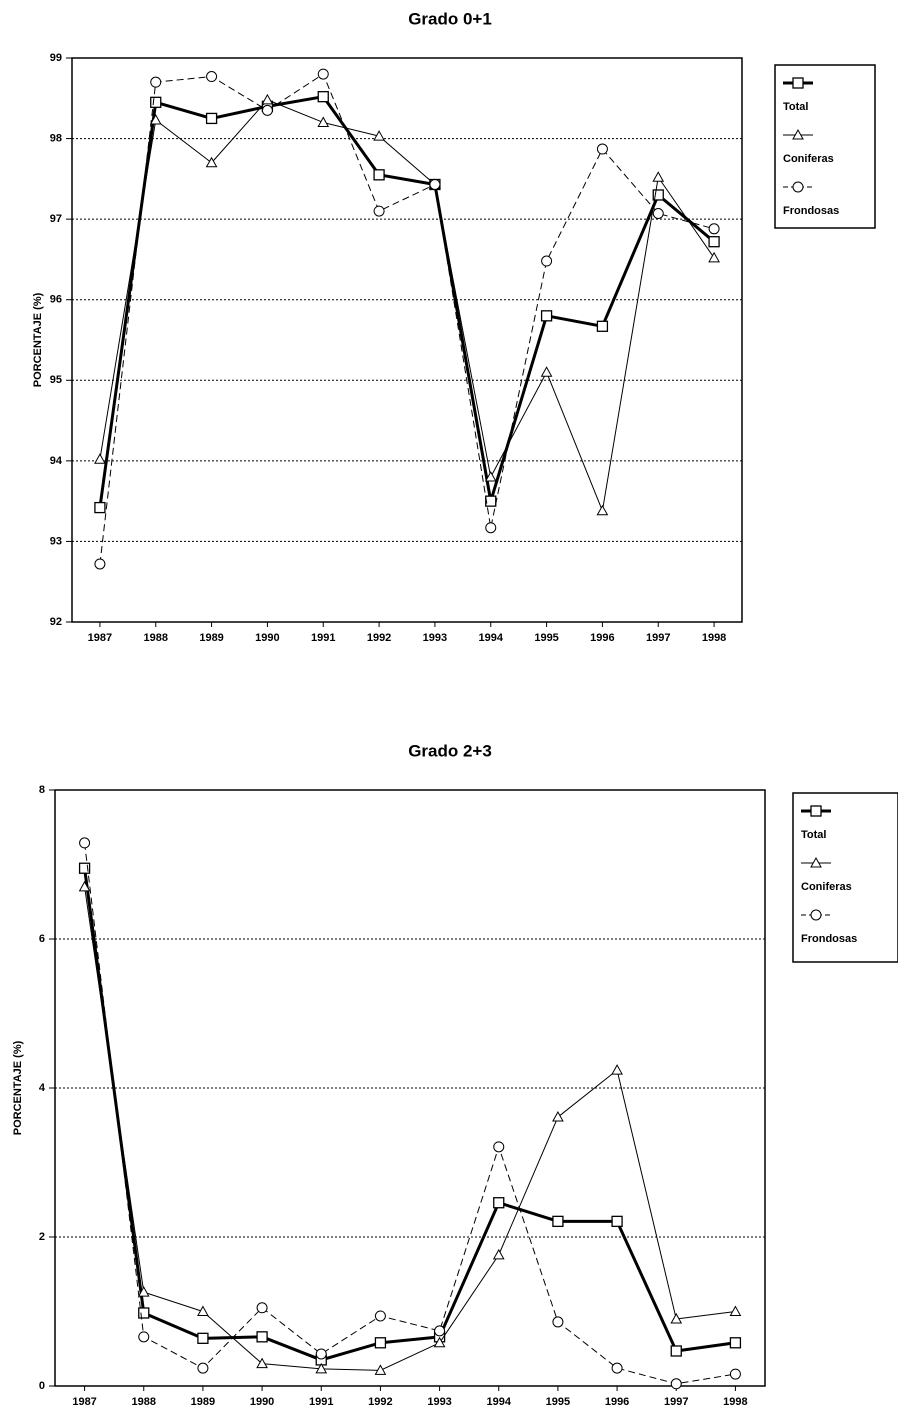  Describe the element at coordinates (18, 1087) in the screenshot. I see `y-axis-label: PORCENTAJE (%)` at that location.